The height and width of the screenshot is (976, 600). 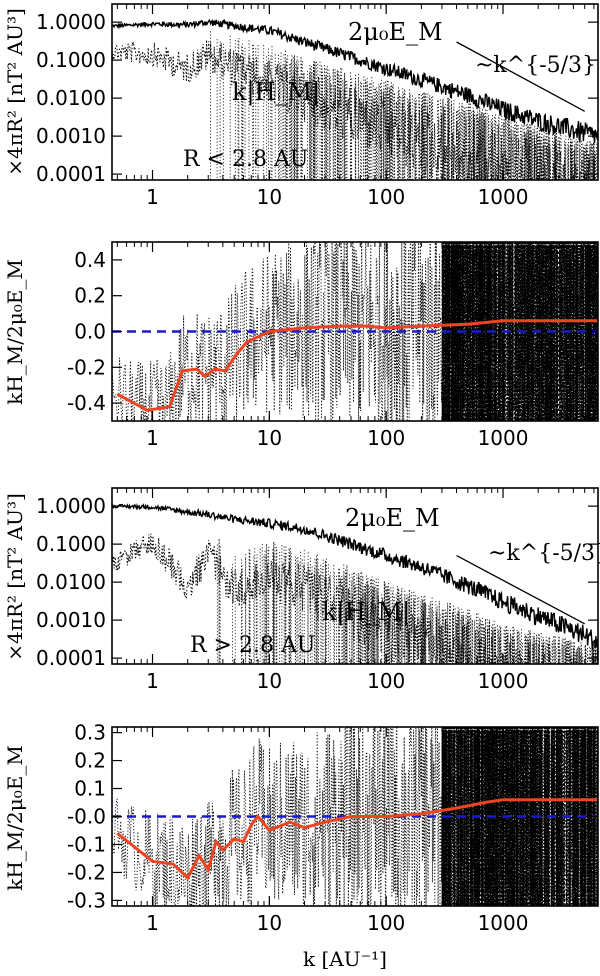 I want to click on p2-xtick-label: 100, so click(x=386, y=438).